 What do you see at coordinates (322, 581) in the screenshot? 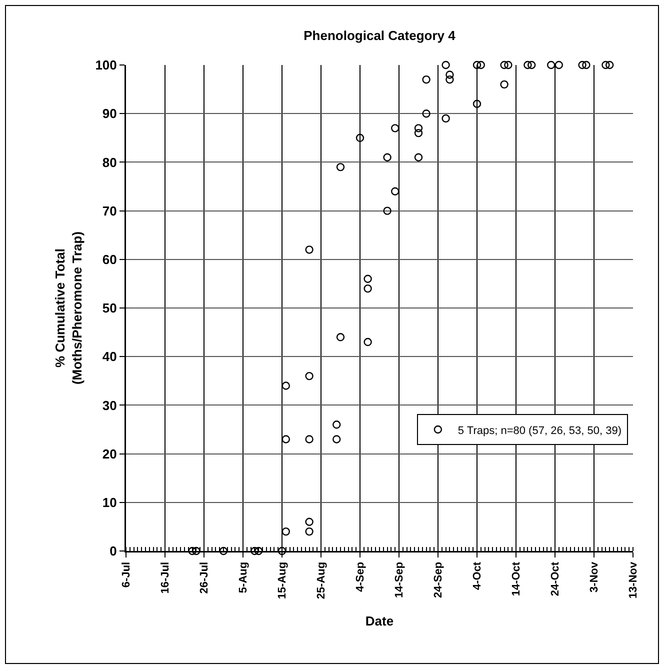
I see `x-tick-label: 25-Aug` at bounding box center [322, 581].